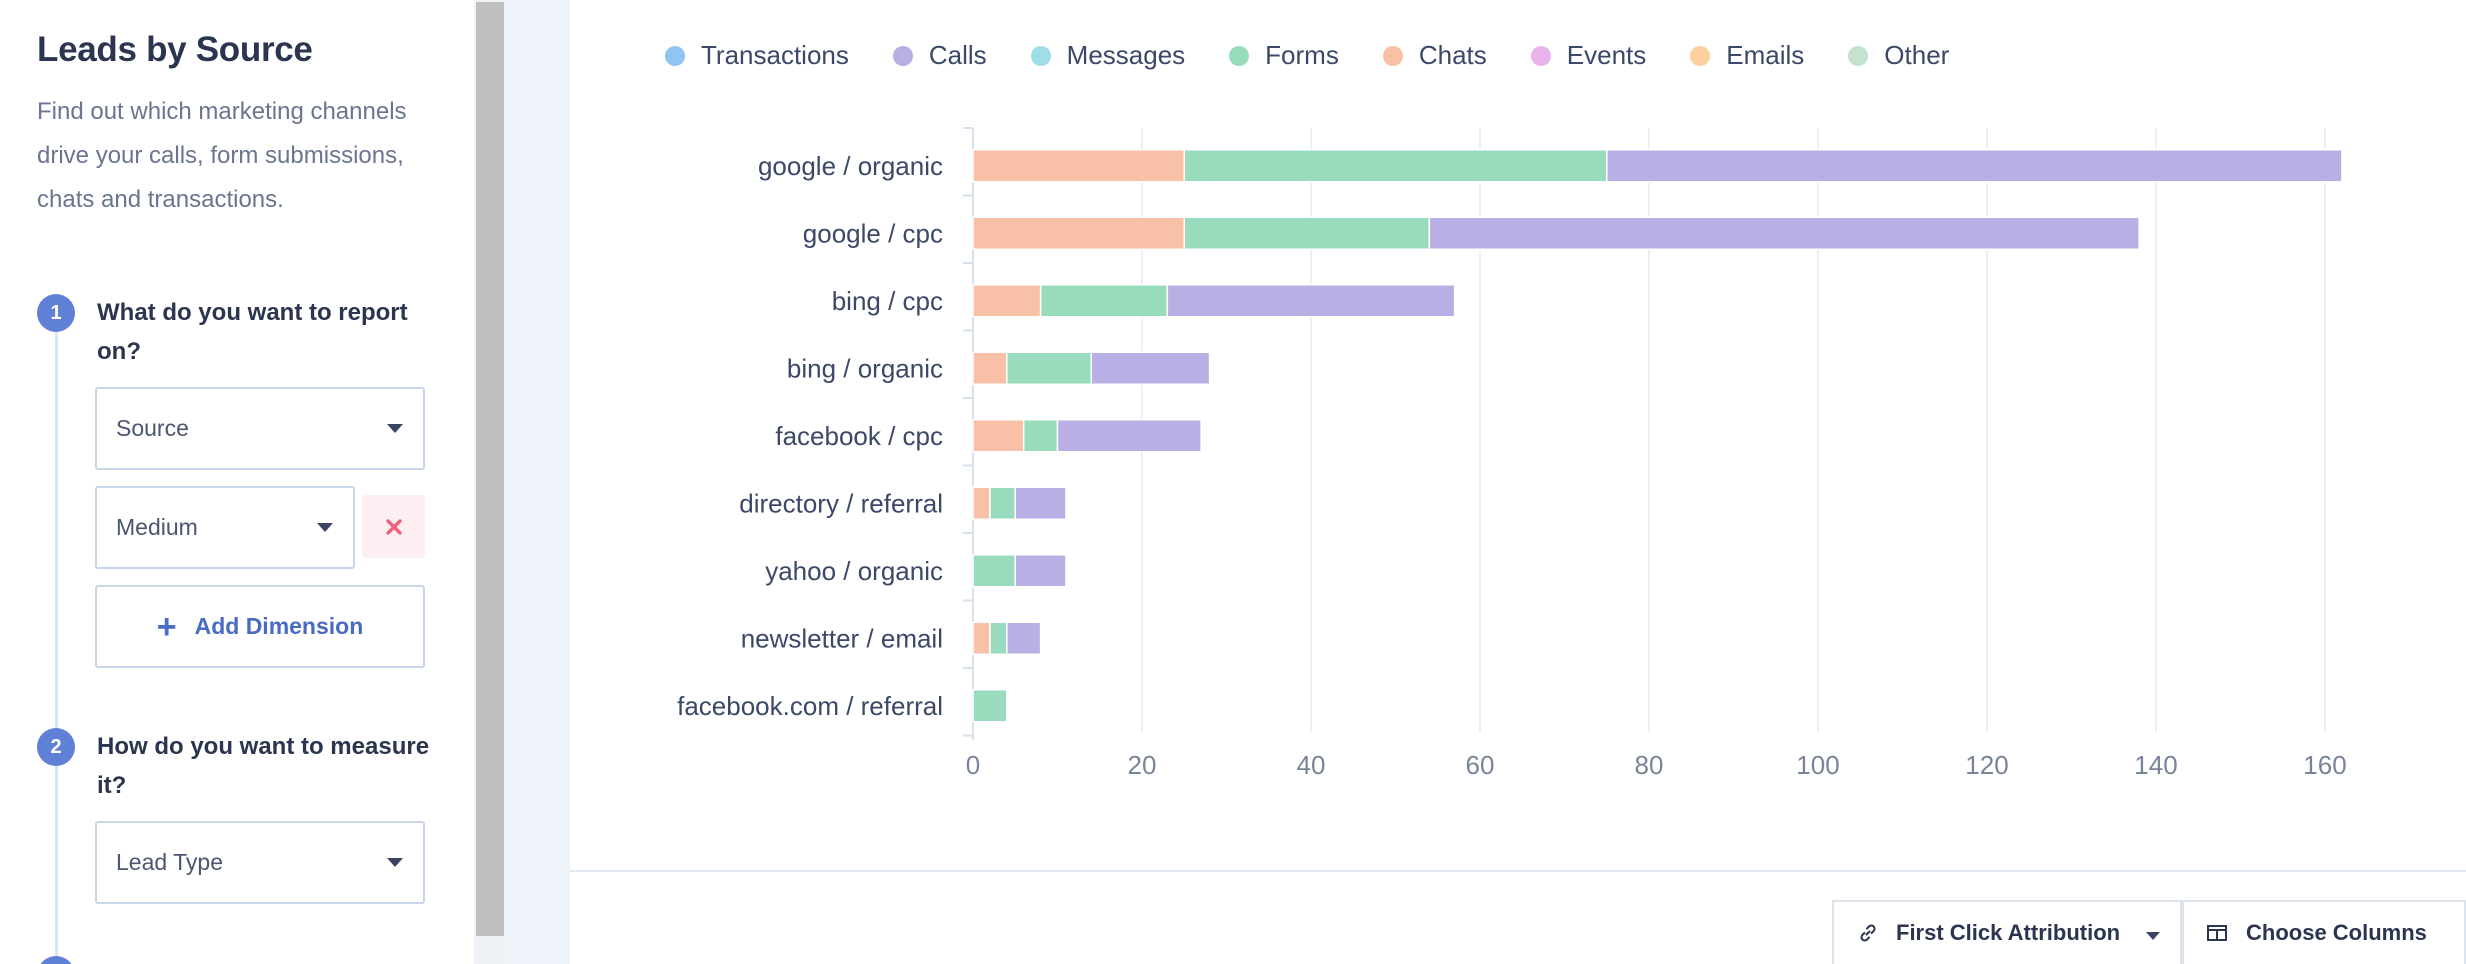 The width and height of the screenshot is (2466, 964). What do you see at coordinates (865, 368) in the screenshot?
I see `category-label: bing / organic` at bounding box center [865, 368].